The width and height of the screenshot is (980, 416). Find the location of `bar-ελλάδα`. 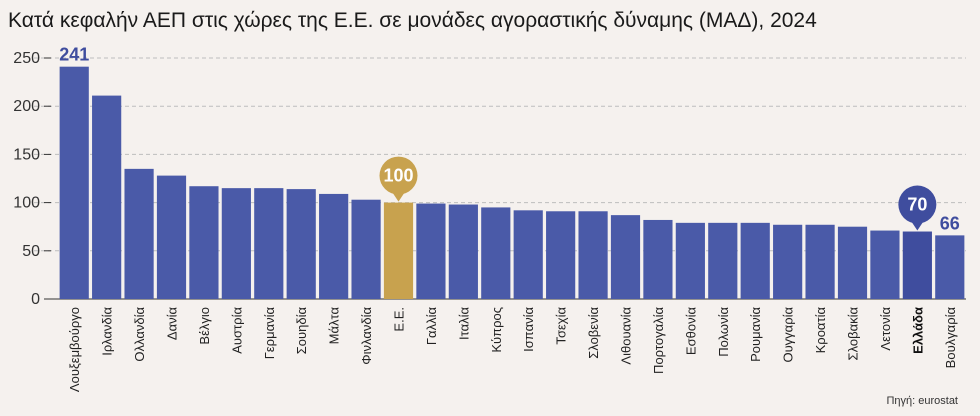

bar-ελλάδα is located at coordinates (917, 265).